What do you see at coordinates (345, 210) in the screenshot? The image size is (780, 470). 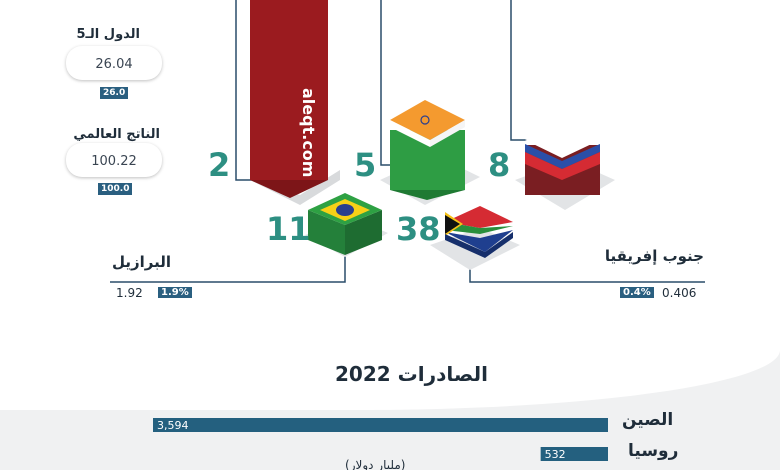 I see `brazil-flag-globe` at bounding box center [345, 210].